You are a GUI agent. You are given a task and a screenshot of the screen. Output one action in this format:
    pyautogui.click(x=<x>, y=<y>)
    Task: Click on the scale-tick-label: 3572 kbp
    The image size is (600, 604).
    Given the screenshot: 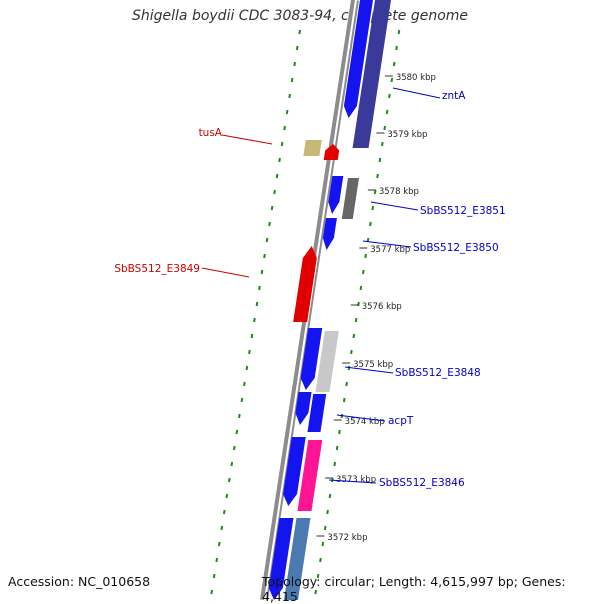 What is the action you would take?
    pyautogui.click(x=347, y=538)
    